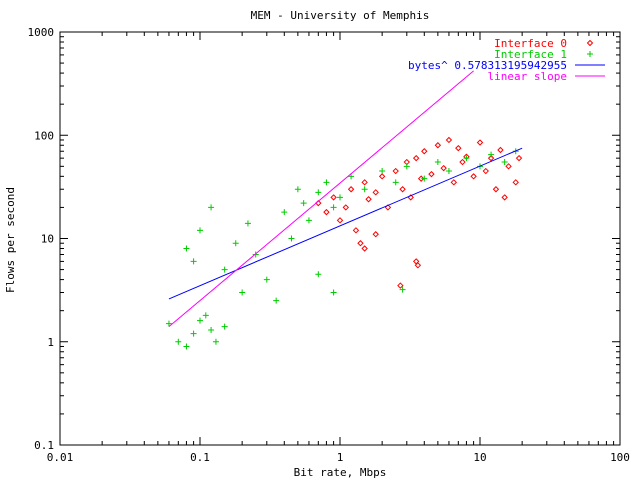 The width and height of the screenshot is (640, 480). Describe the element at coordinates (530, 43) in the screenshot. I see `legend-label: Interface 0` at that location.